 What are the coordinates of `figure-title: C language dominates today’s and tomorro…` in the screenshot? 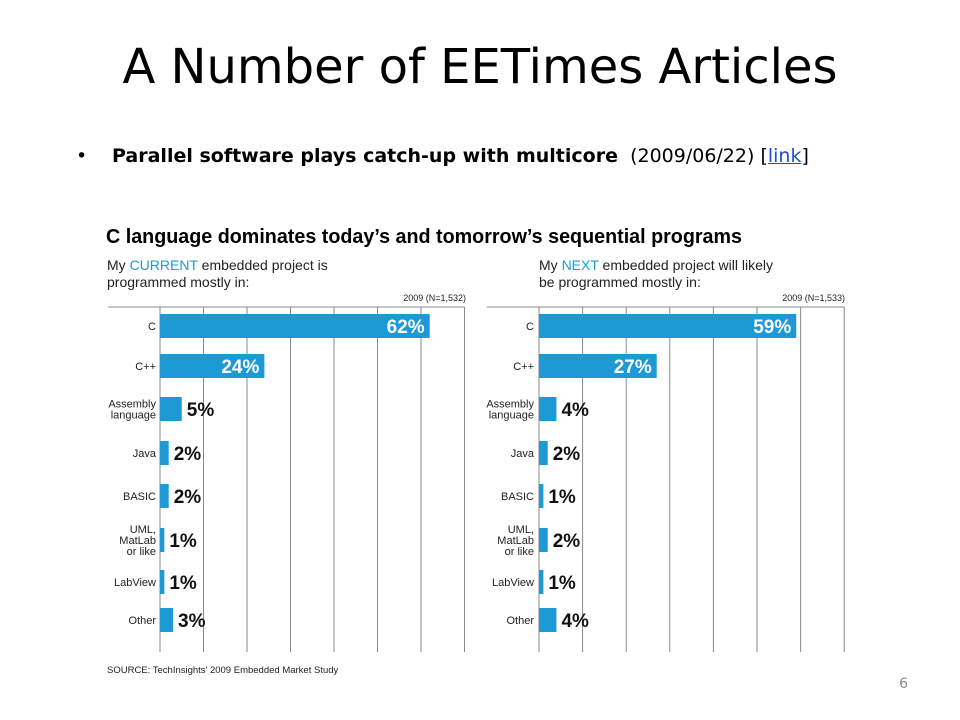 It's located at (424, 236).